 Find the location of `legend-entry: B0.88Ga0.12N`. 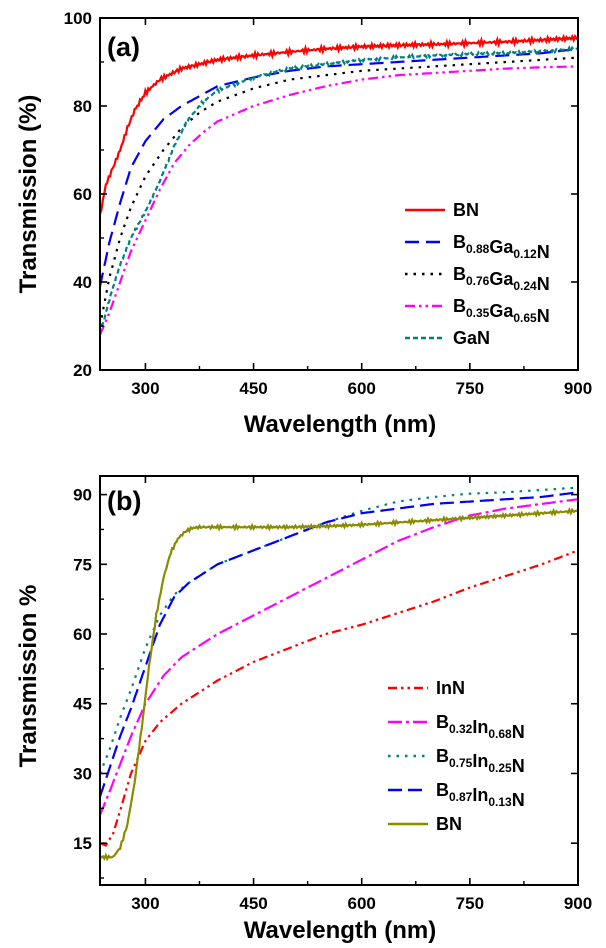

legend-entry: B0.88Ga0.12N is located at coordinates (477, 247).